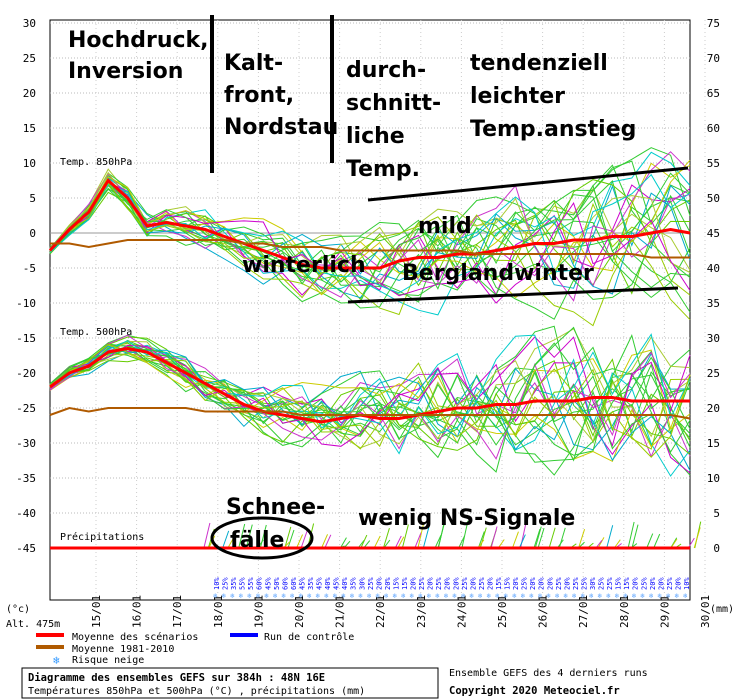 The height and width of the screenshot is (700, 740). What do you see at coordinates (26, 338) in the screenshot?
I see `y-left-tick-label: -15` at bounding box center [26, 338].